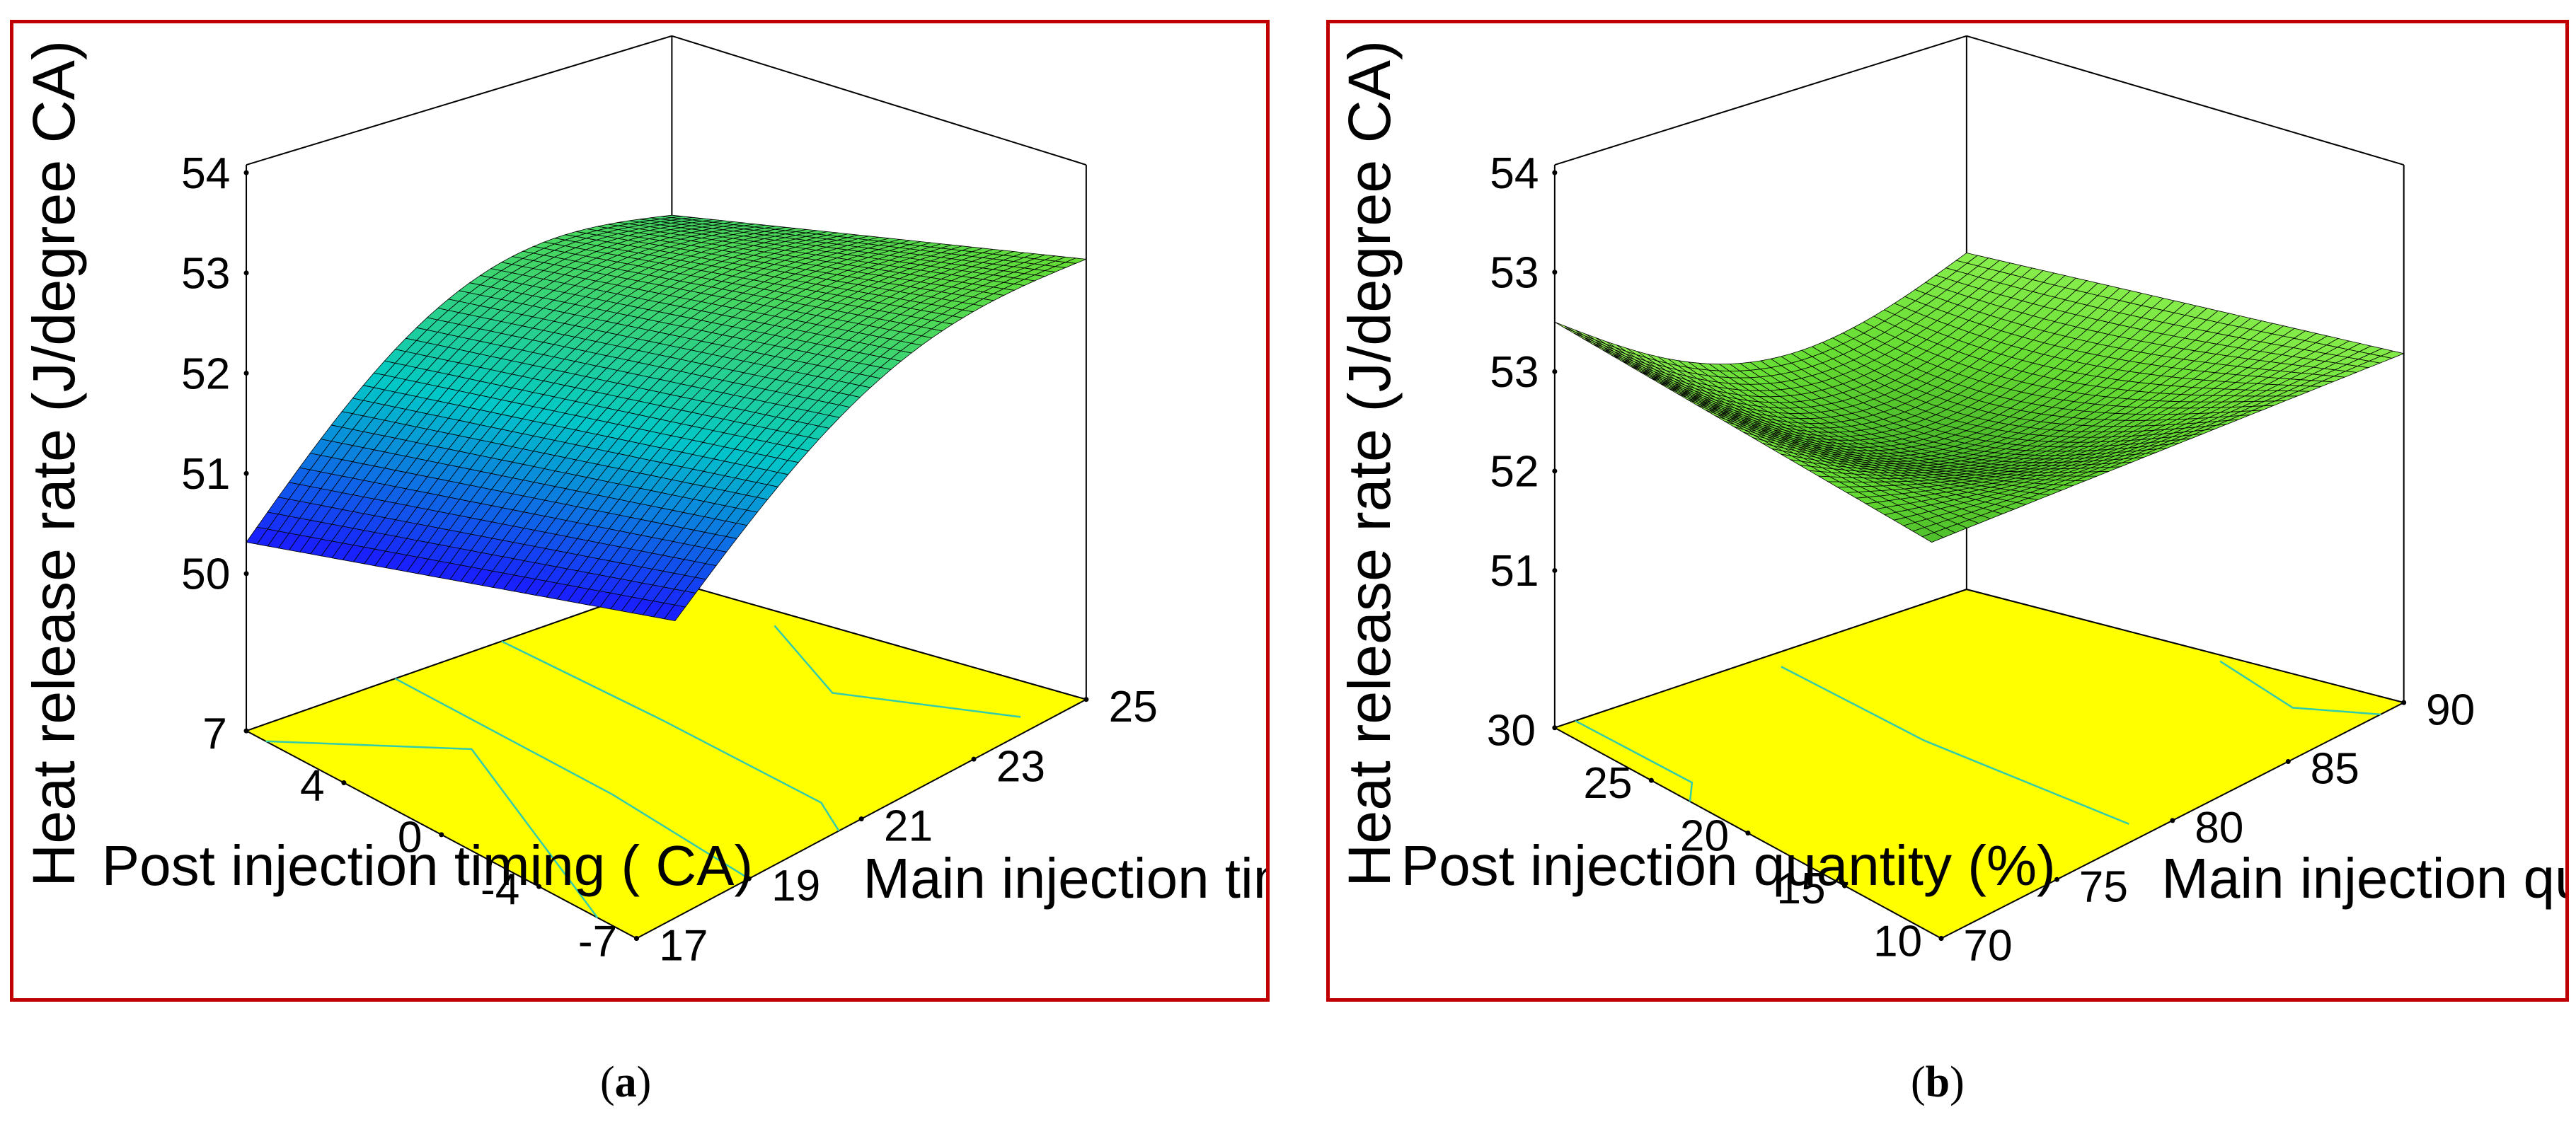 The width and height of the screenshot is (2576, 1134). Describe the element at coordinates (1608, 783) in the screenshot. I see `x-tick-label: 25` at that location.